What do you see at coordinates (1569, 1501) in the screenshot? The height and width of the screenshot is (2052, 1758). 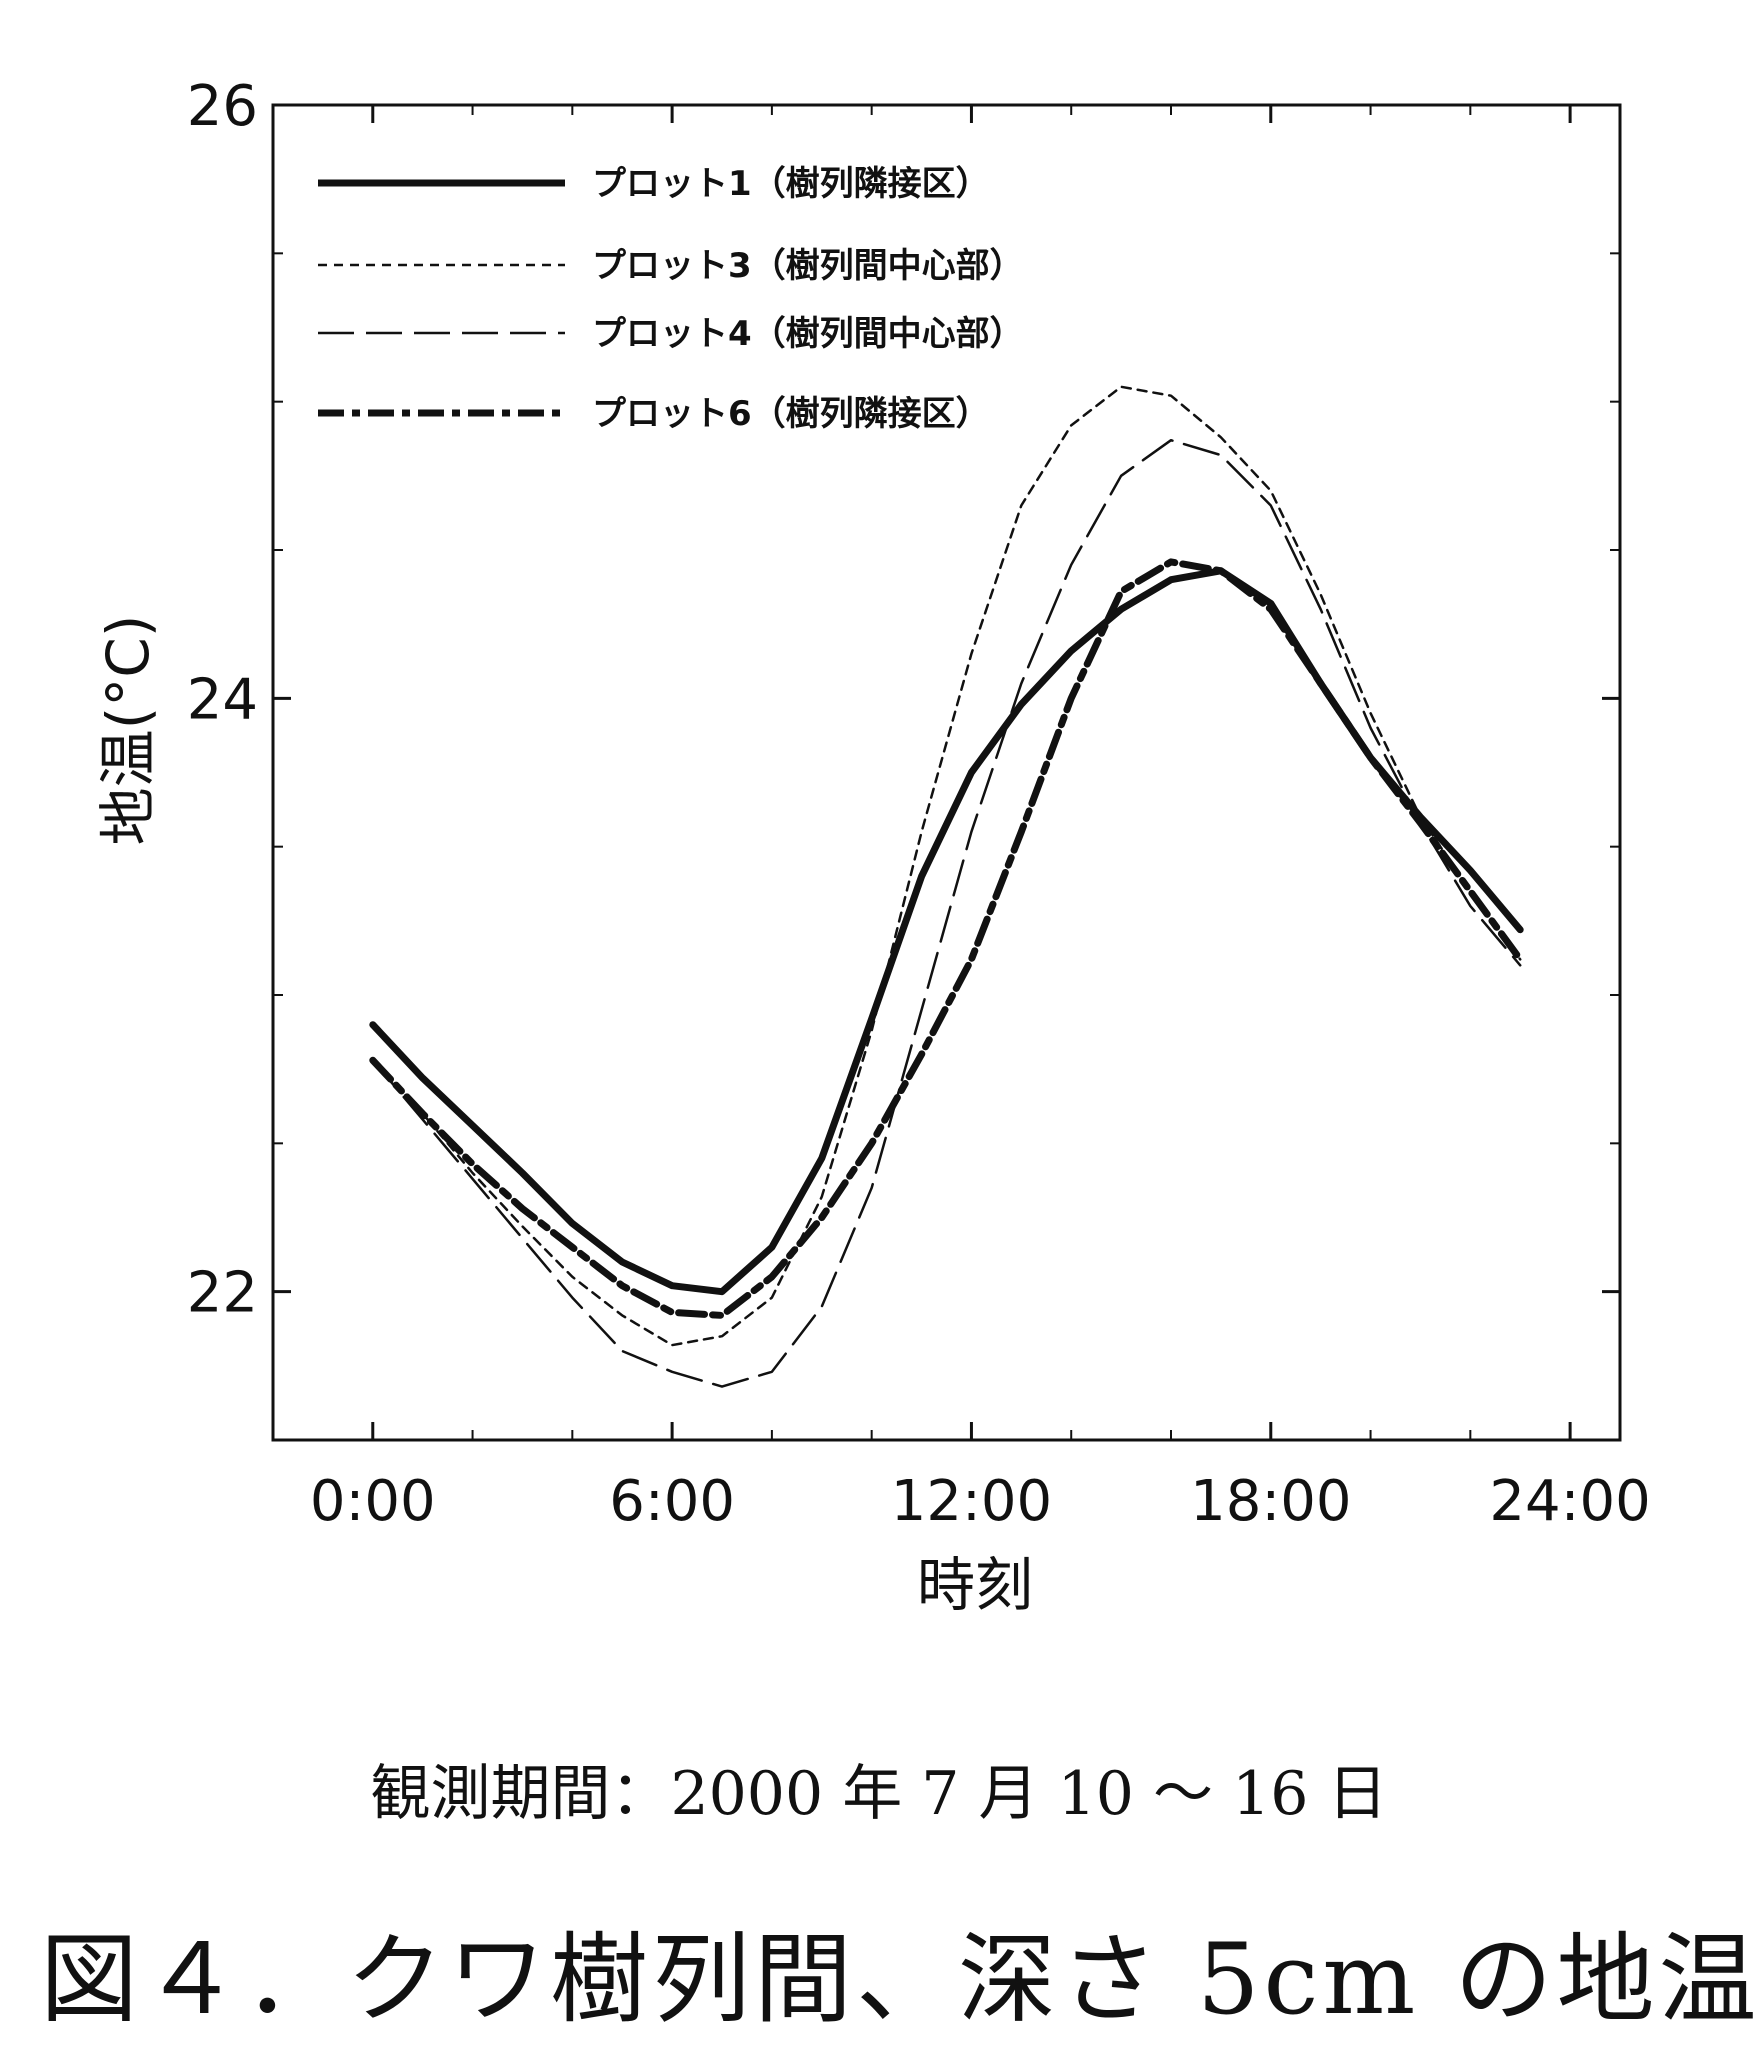 I see `x-tick-label: 24:00` at bounding box center [1569, 1501].